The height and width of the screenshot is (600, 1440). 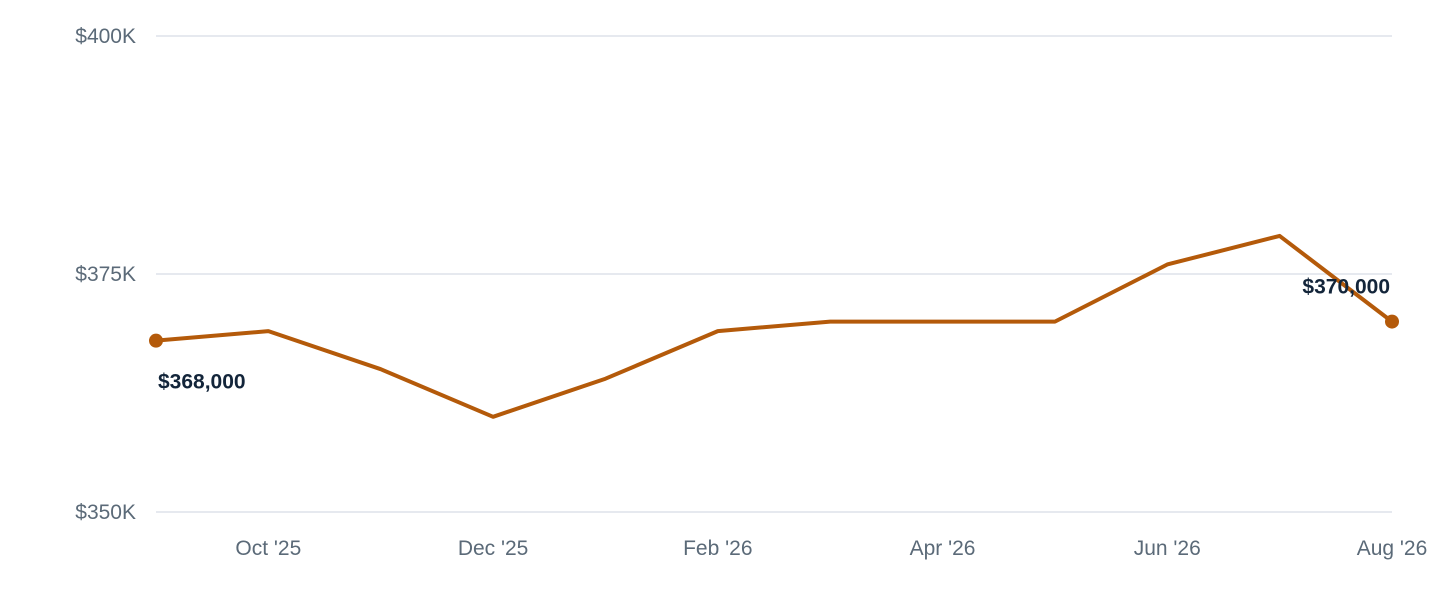 What do you see at coordinates (1346, 287) in the screenshot?
I see `data-label: $370,000` at bounding box center [1346, 287].